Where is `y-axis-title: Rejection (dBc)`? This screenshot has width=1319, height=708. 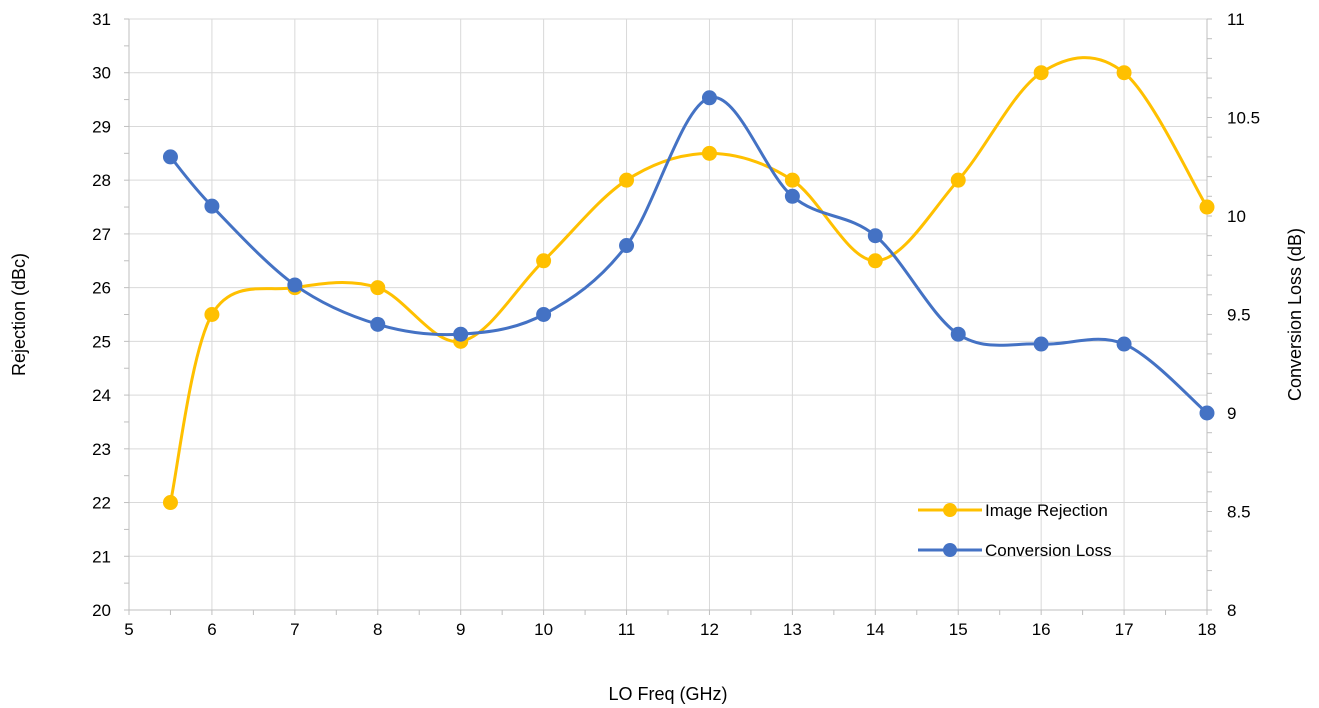
y-axis-title: Rejection (dBc) is located at coordinates (19, 314).